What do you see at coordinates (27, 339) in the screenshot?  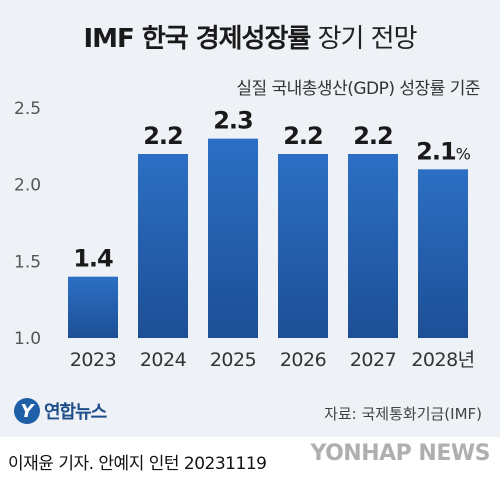 I see `y-tick-label: 1.0` at bounding box center [27, 339].